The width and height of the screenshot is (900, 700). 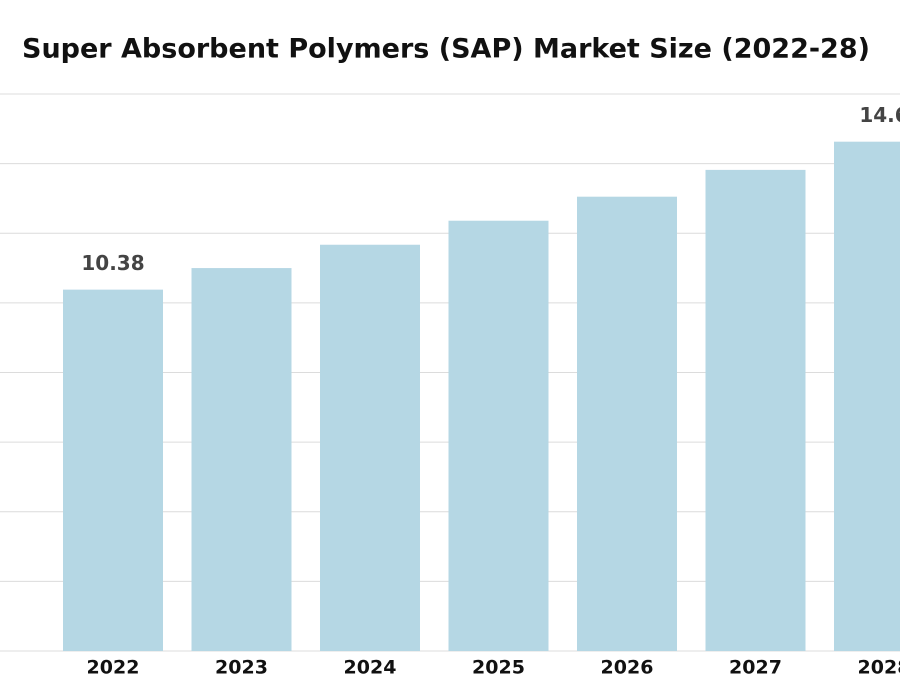 I want to click on value-label: 14.6, so click(x=879, y=115).